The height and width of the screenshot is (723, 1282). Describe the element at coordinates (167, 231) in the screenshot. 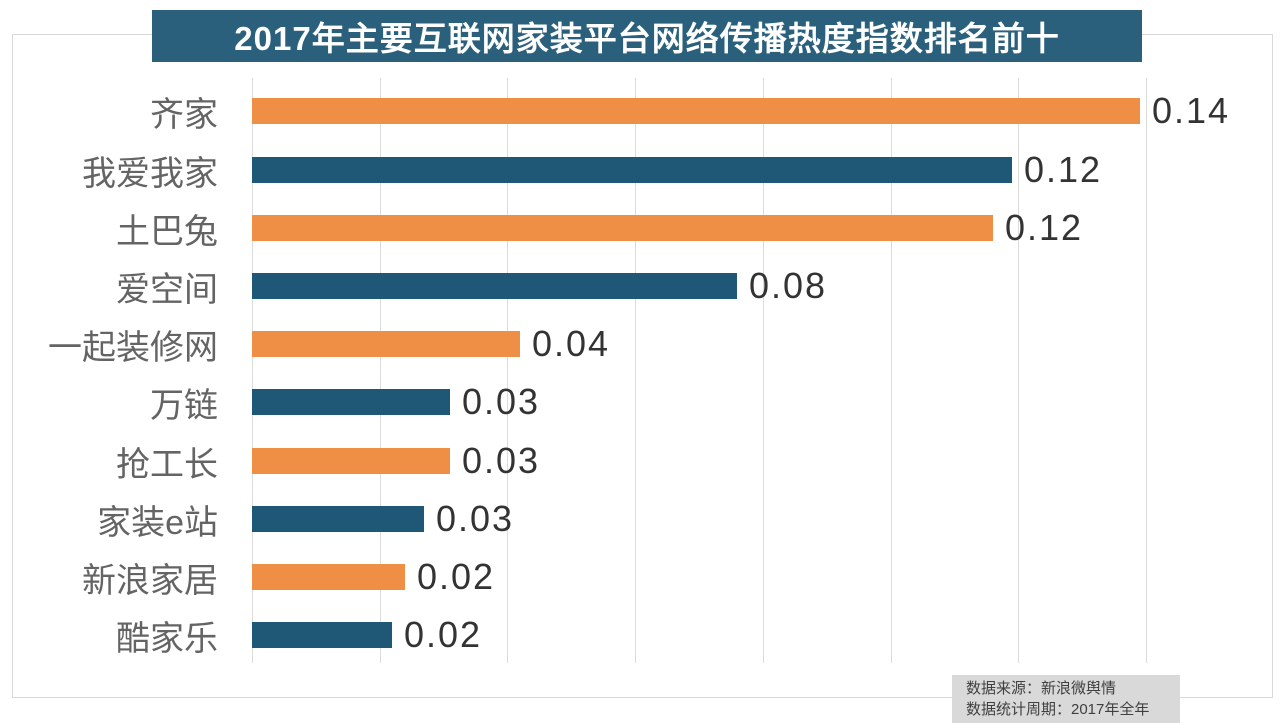

I see `category-label: 土巴兔` at that location.